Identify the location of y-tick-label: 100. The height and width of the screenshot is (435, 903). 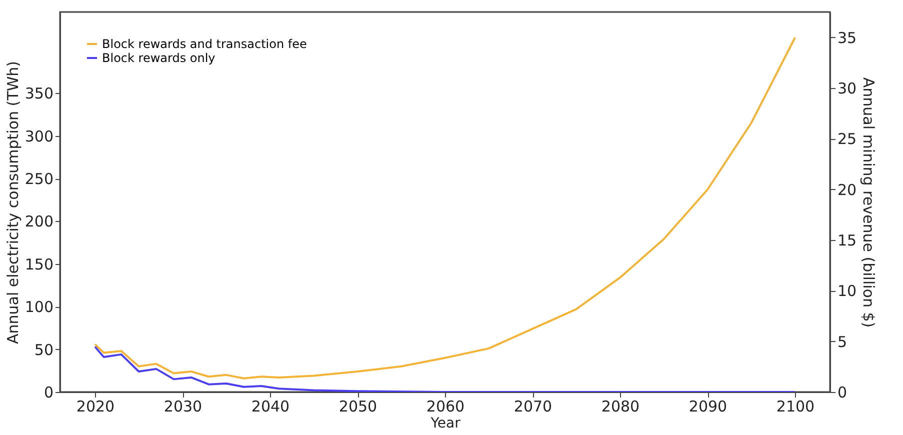
(39, 307).